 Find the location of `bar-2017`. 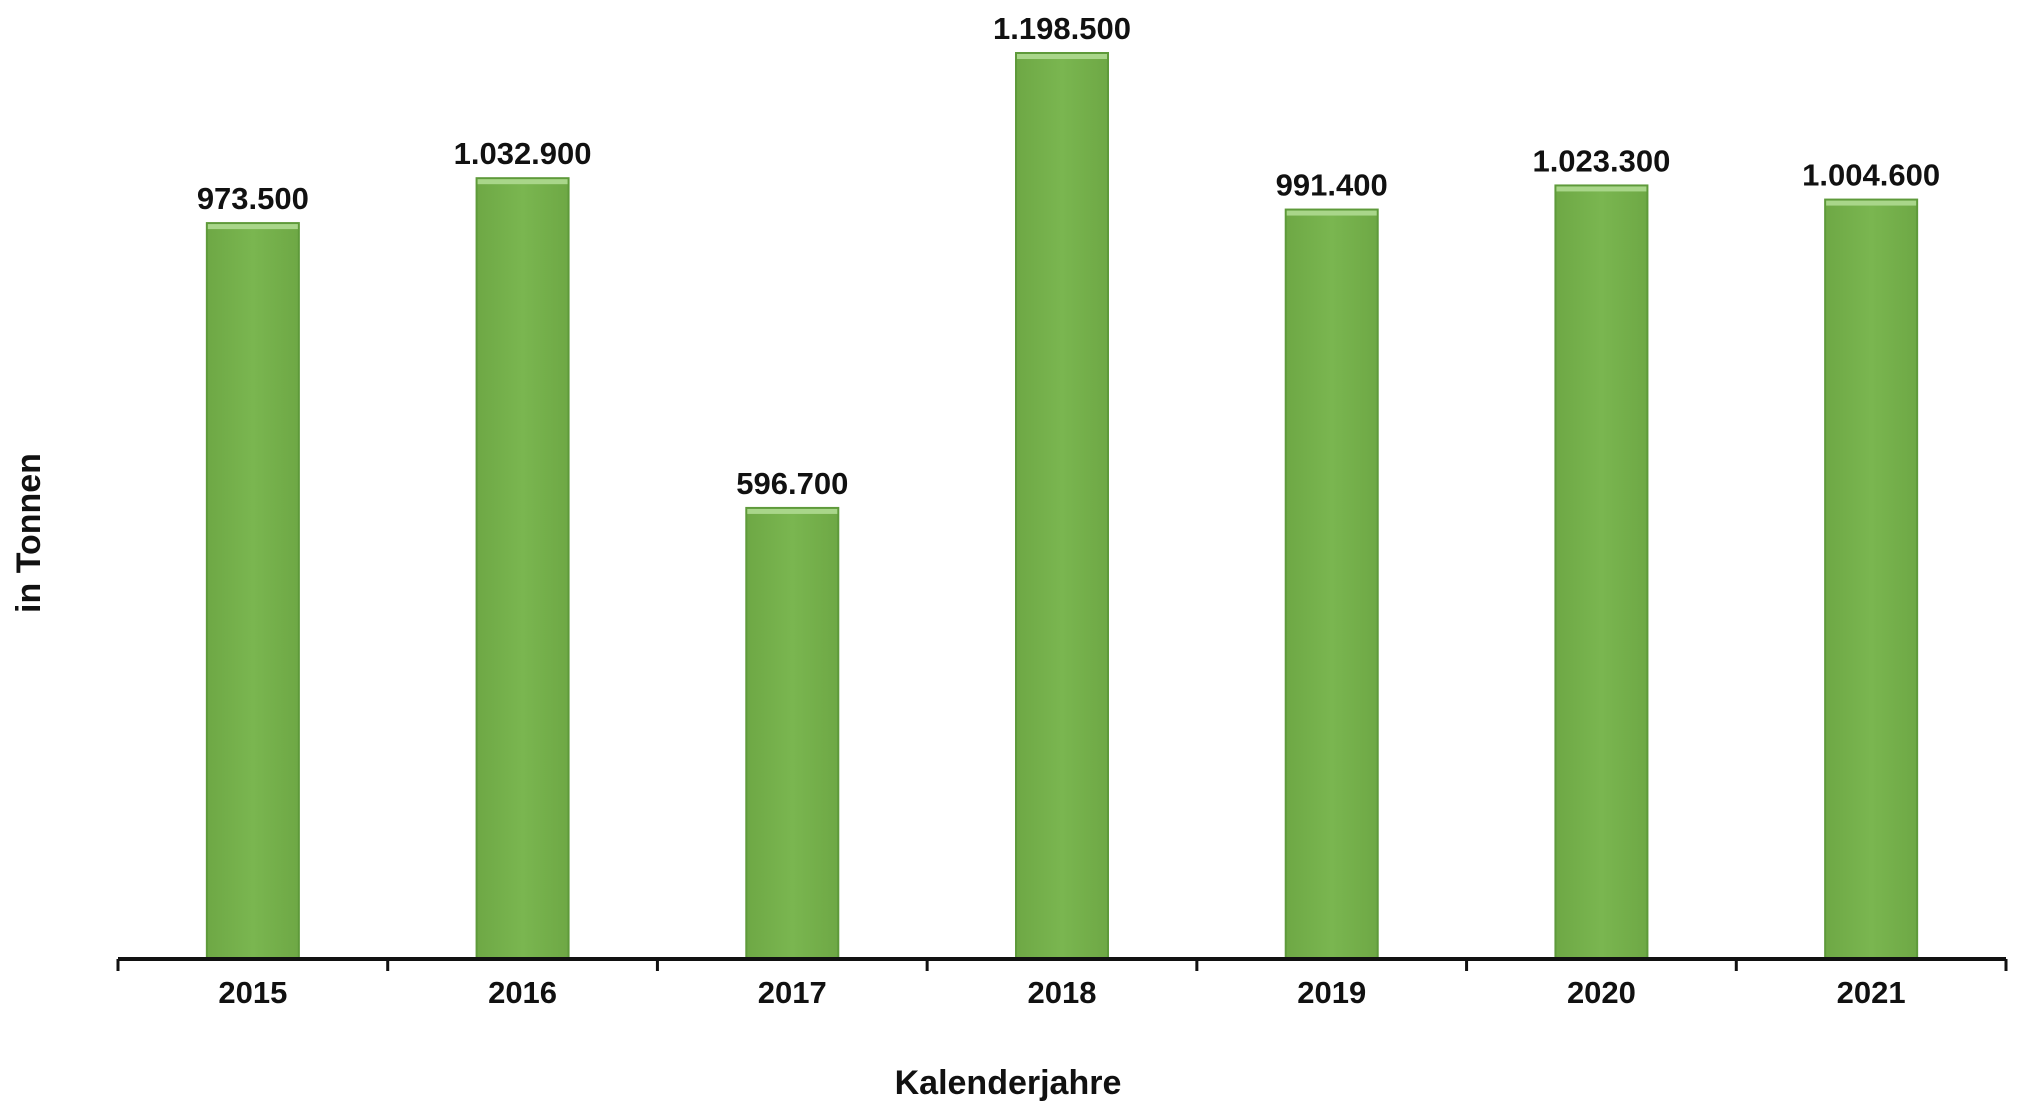

bar-2017 is located at coordinates (792, 733).